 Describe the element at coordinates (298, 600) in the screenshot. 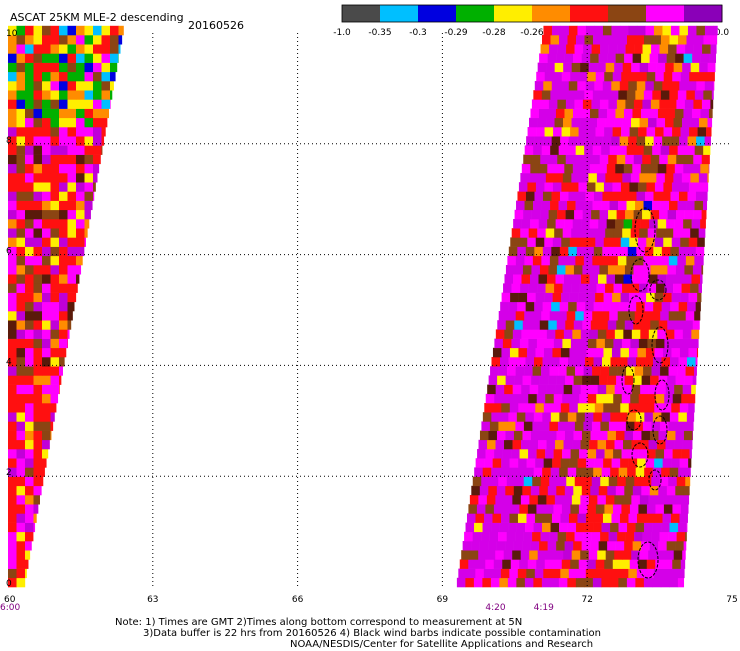

I see `x-tick-label: 66` at that location.